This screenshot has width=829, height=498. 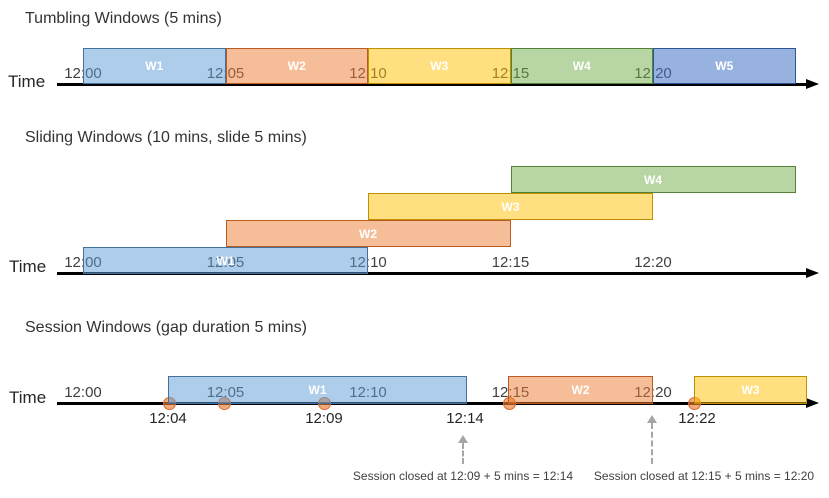 I want to click on session-window-w1-label: W1, so click(x=317, y=390).